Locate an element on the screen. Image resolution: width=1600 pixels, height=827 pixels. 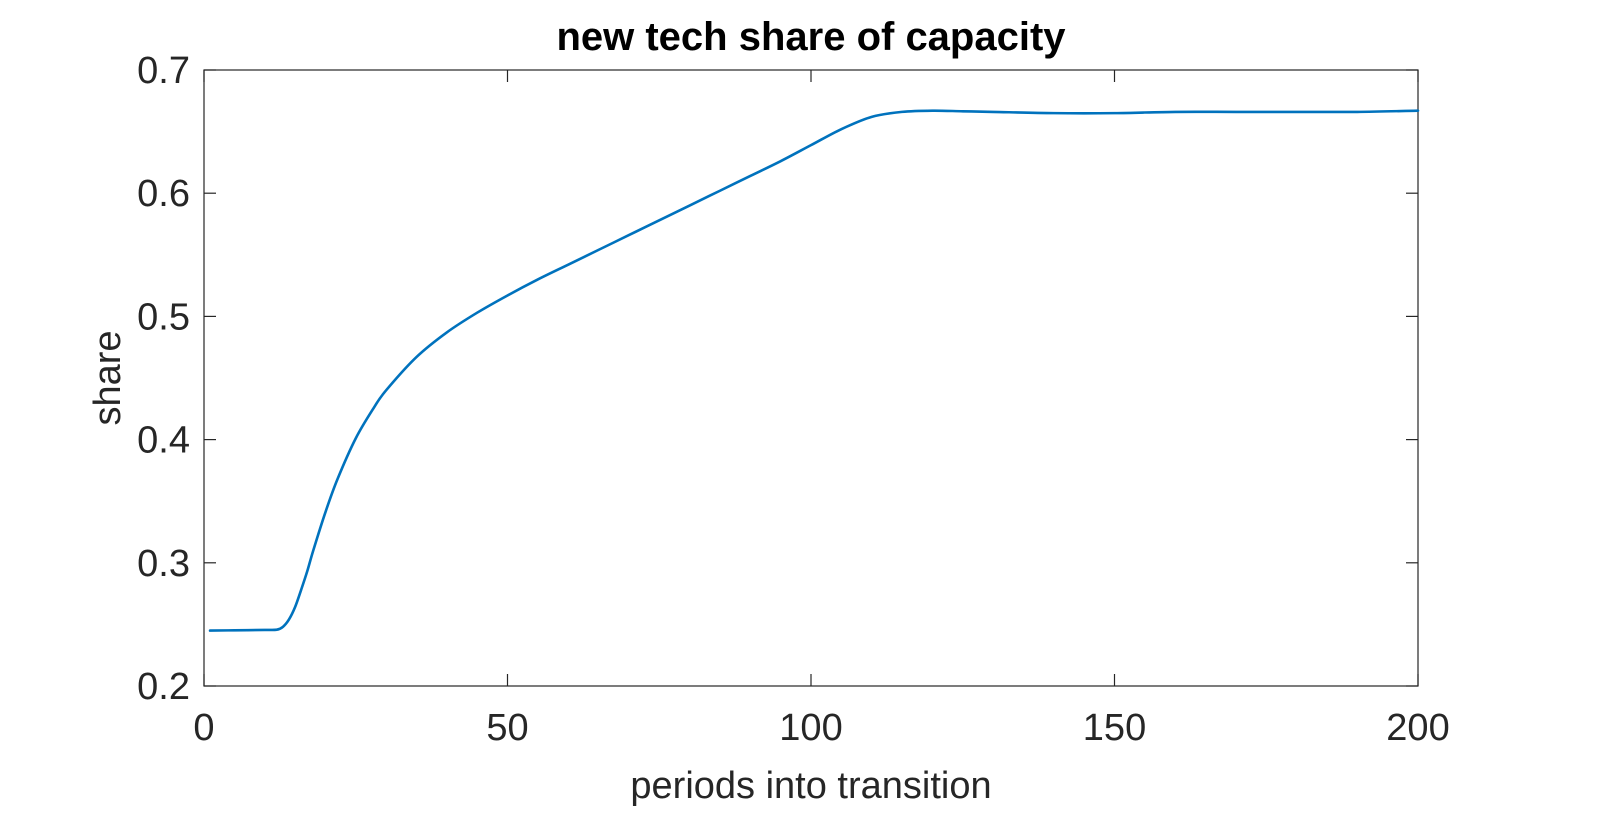
x-tick-label: 50 is located at coordinates (507, 728).